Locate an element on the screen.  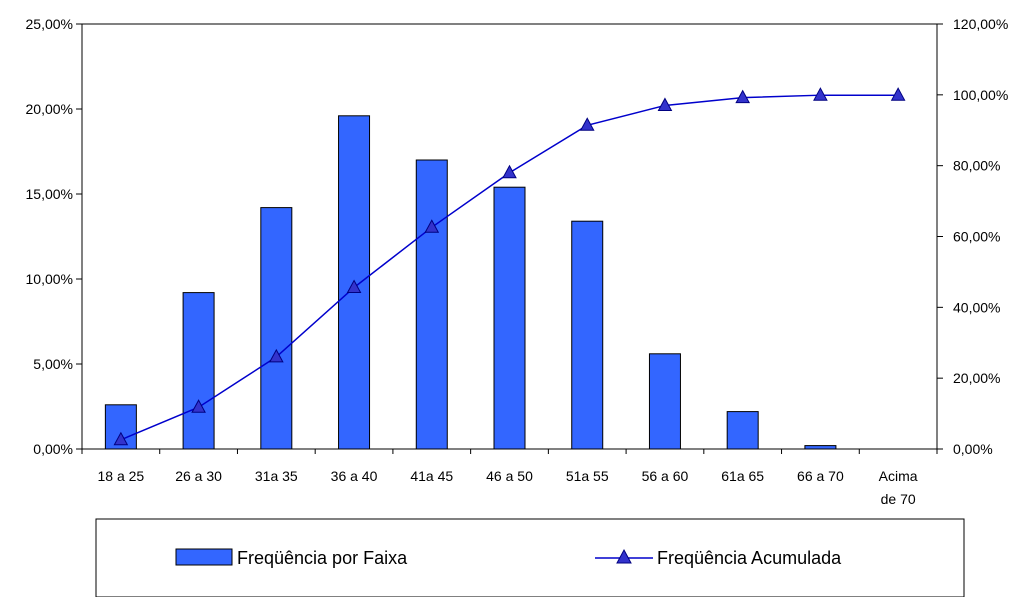
right-axis-tick-label: 80,00% is located at coordinates (976, 166).